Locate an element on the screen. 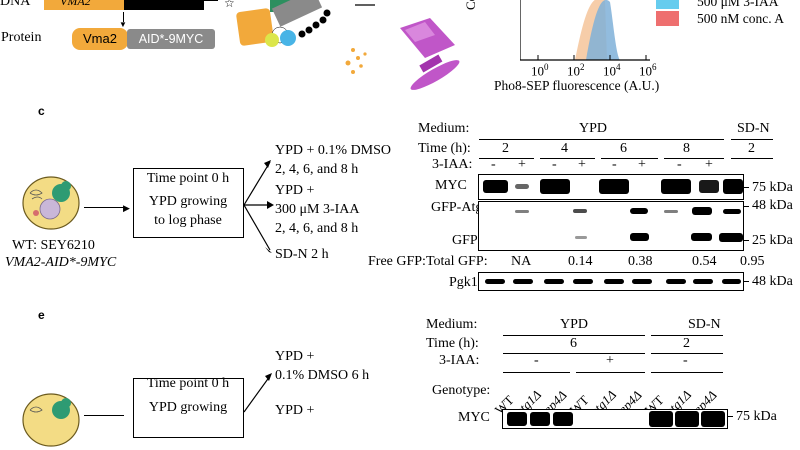 The width and height of the screenshot is (800, 450). ratio-c-4: 0.54 is located at coordinates (704, 261).